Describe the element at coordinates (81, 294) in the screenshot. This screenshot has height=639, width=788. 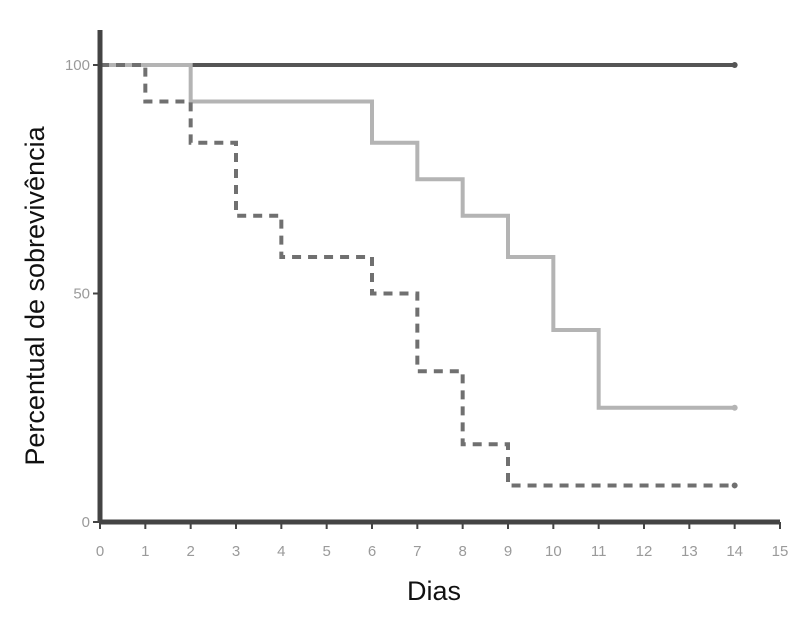
I see `y-tick-label: 50` at that location.